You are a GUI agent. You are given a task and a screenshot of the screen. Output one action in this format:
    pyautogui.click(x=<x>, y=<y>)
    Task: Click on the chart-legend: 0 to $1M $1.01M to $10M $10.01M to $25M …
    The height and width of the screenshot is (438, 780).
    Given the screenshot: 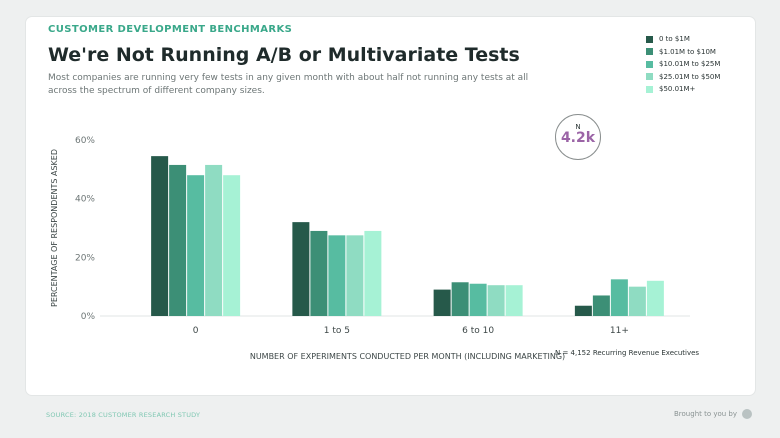 What is the action you would take?
    pyautogui.click(x=683, y=64)
    